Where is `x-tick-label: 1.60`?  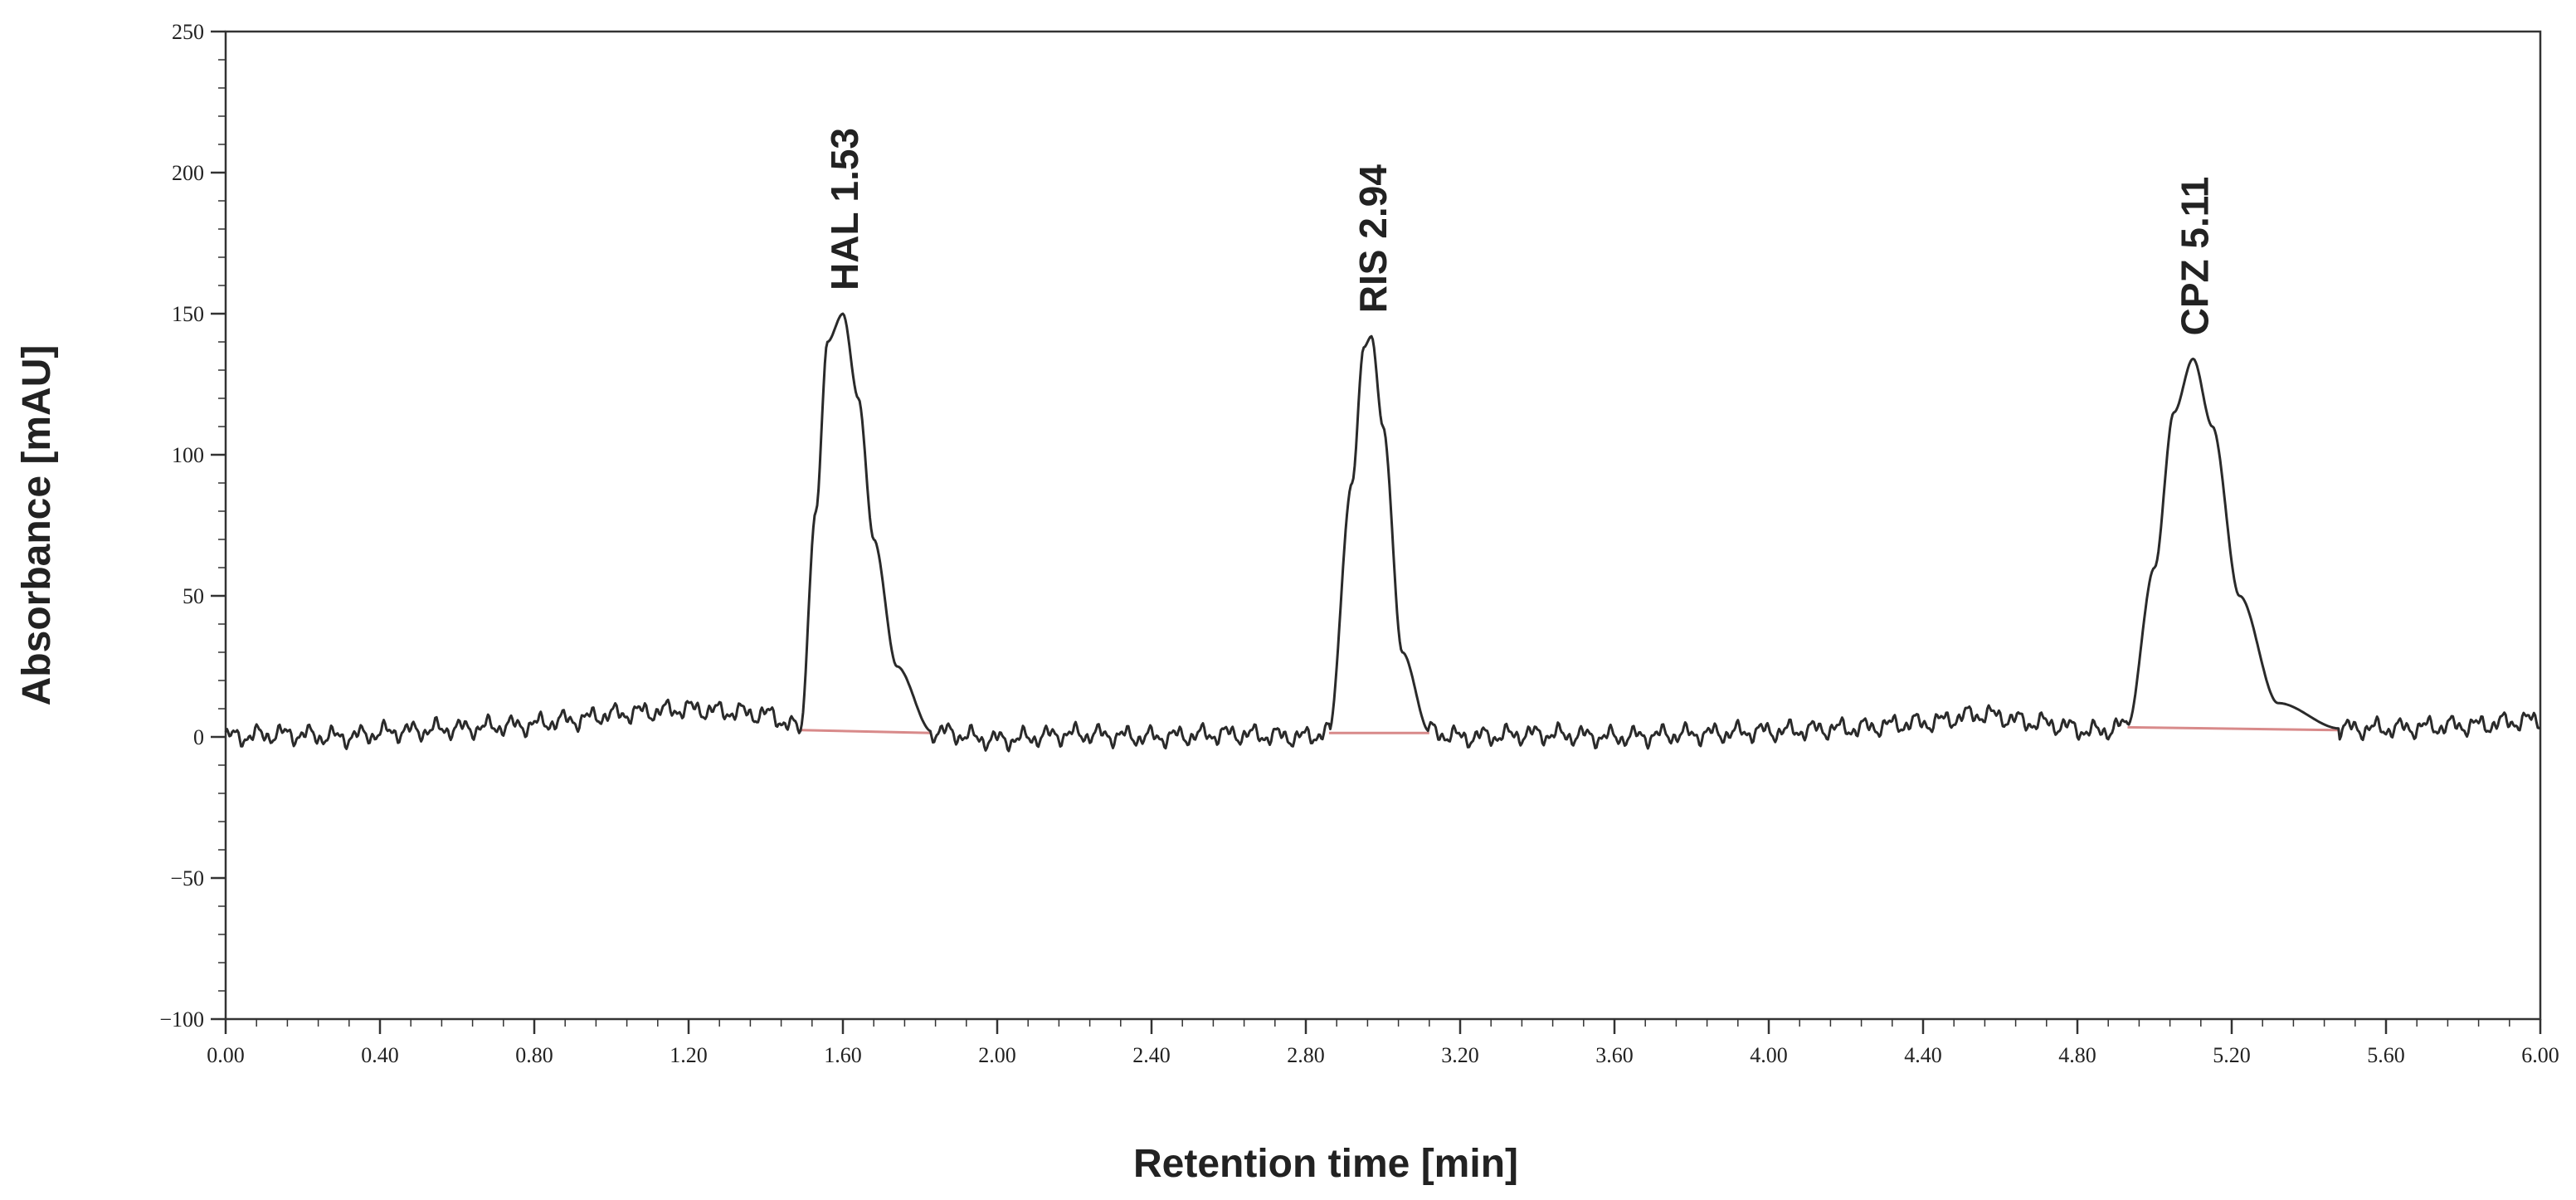 x-tick-label: 1.60 is located at coordinates (843, 1055).